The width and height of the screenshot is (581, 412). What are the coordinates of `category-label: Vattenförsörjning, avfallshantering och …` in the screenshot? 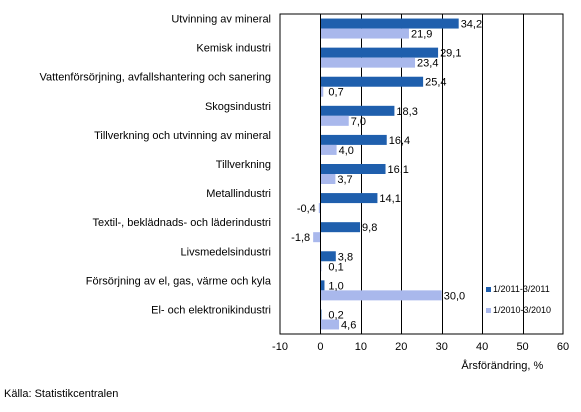 It's located at (155, 78).